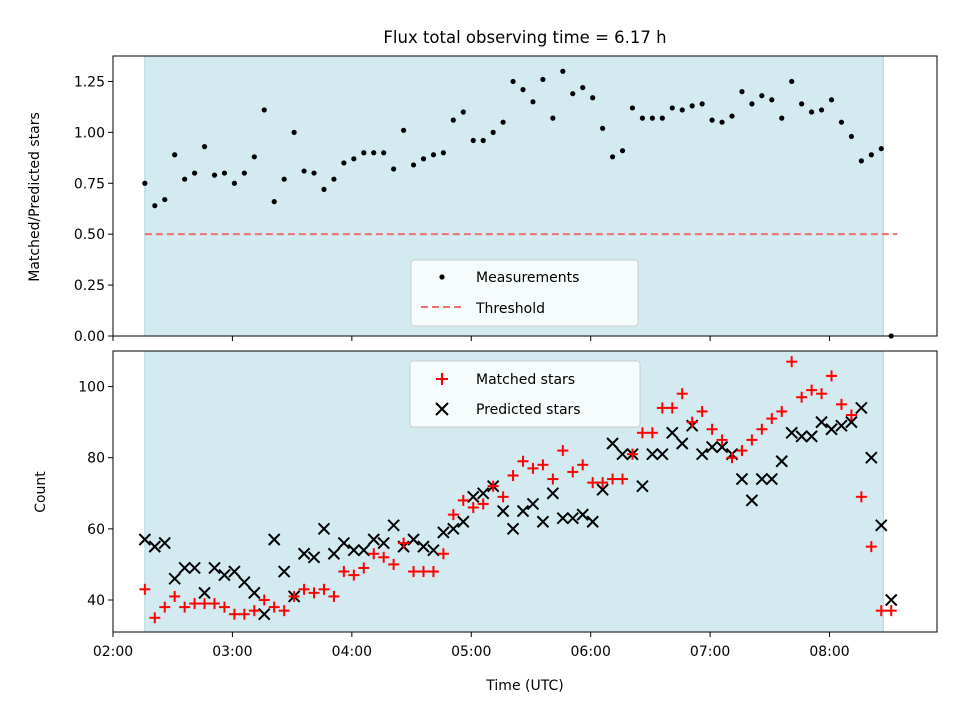 This screenshot has height=720, width=960. I want to click on top-legend-frame, so click(524, 293).